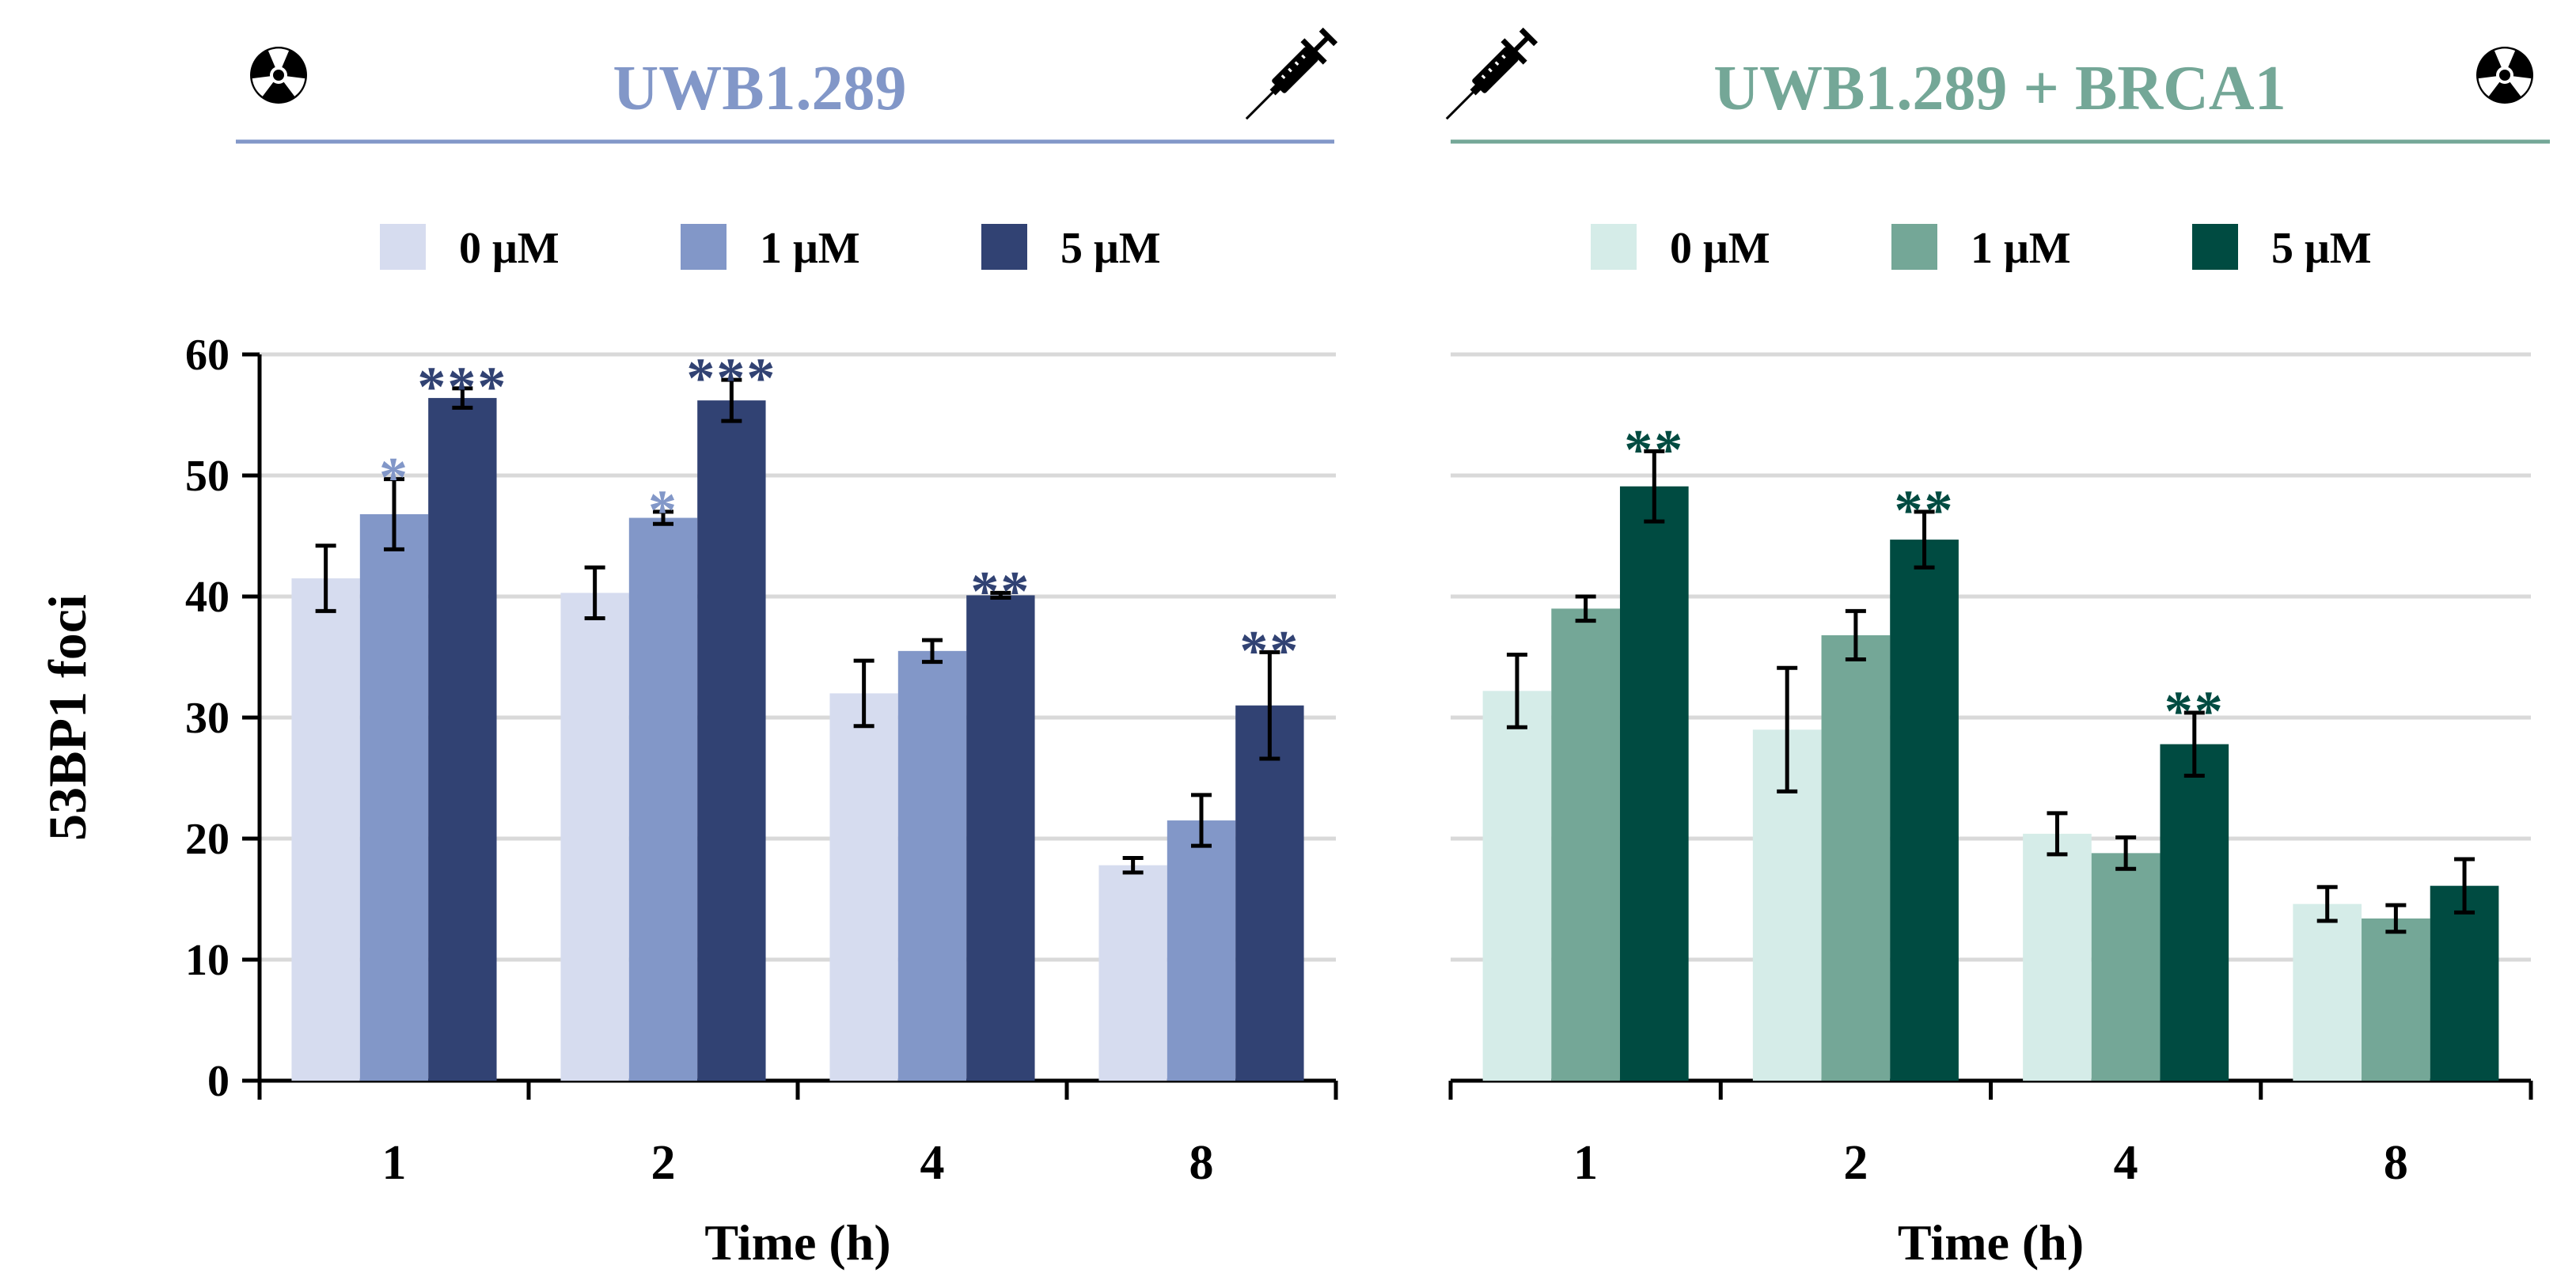  What do you see at coordinates (207, 597) in the screenshot?
I see `y-tick-label: 40` at bounding box center [207, 597].